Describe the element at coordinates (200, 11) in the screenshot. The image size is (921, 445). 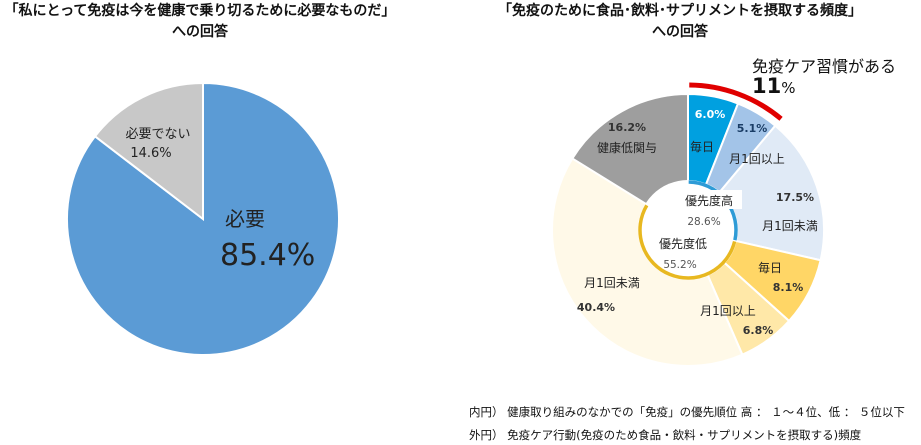
I see `left-title-line1: 「私にとって免疫は今を健康で乗り切るために必要なものだ」` at that location.